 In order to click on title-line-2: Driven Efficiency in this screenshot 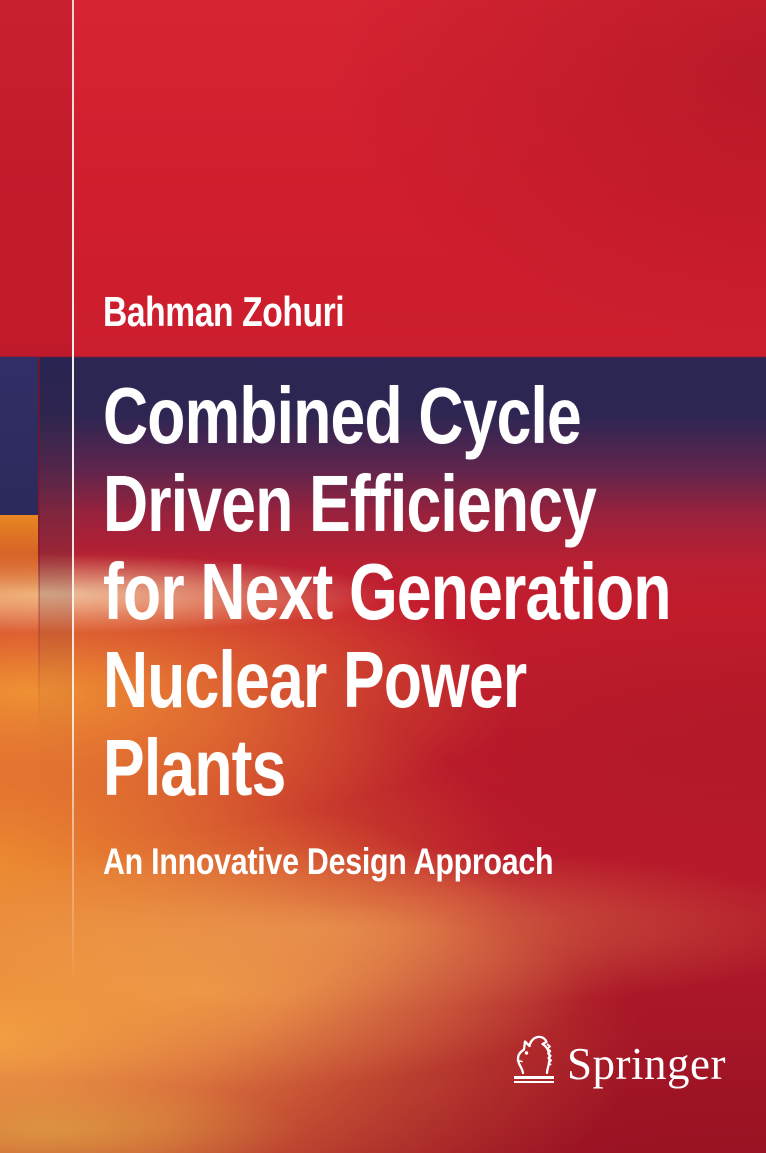, I will do `click(350, 503)`.